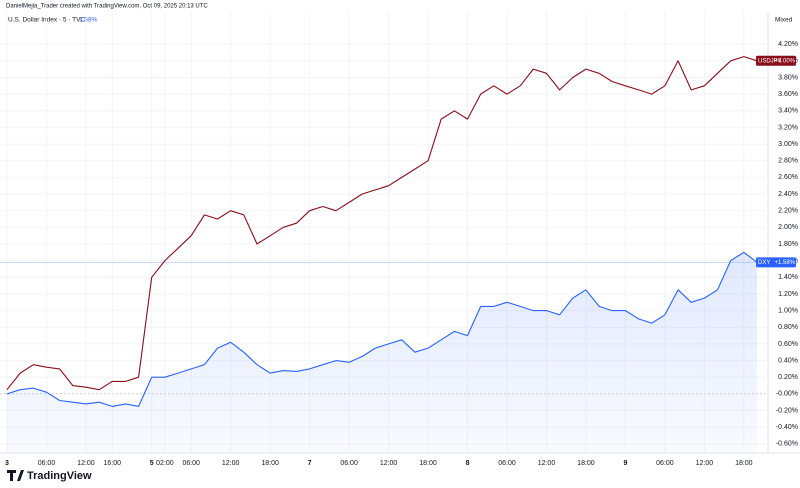 The width and height of the screenshot is (800, 488). Describe the element at coordinates (787, 444) in the screenshot. I see `y-tick-label: -0.60%` at that location.